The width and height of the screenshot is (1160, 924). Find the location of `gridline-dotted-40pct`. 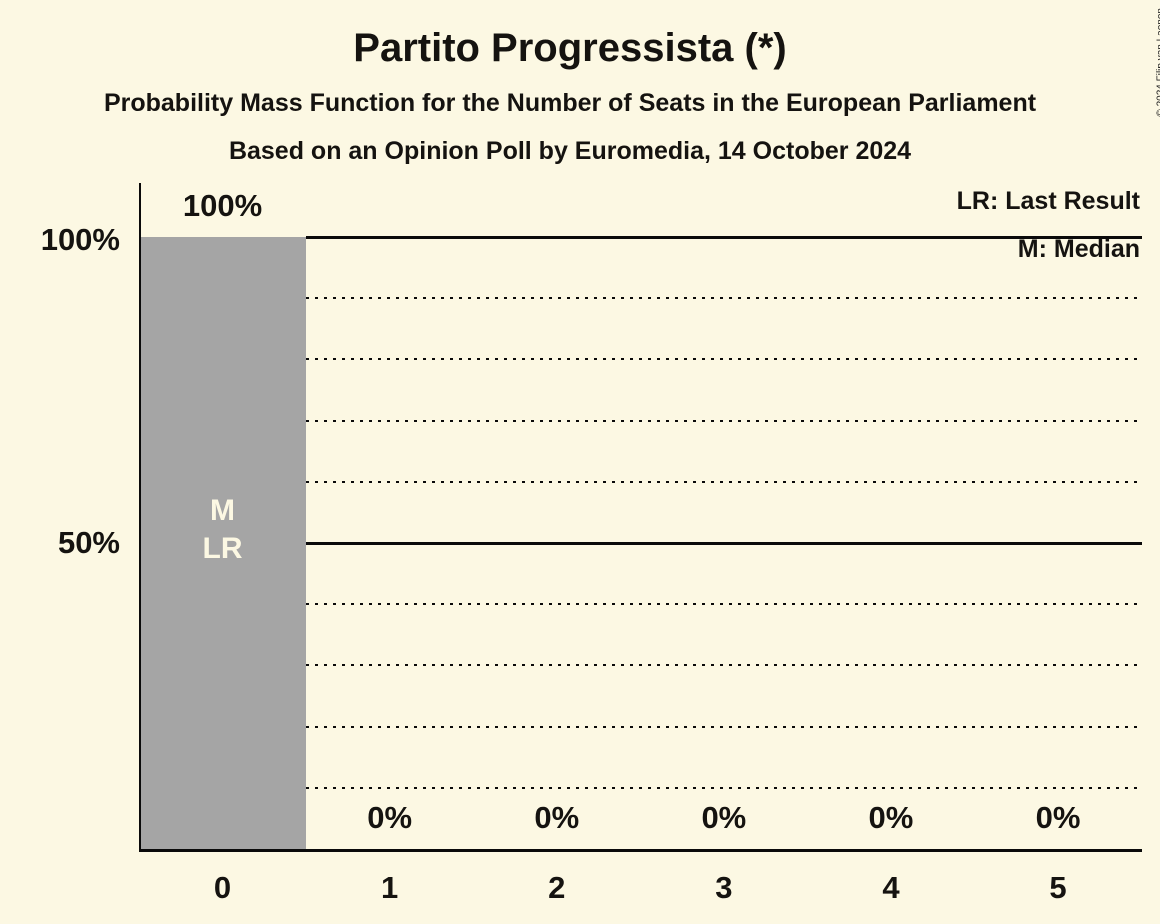

gridline-dotted-40pct is located at coordinates (724, 604).